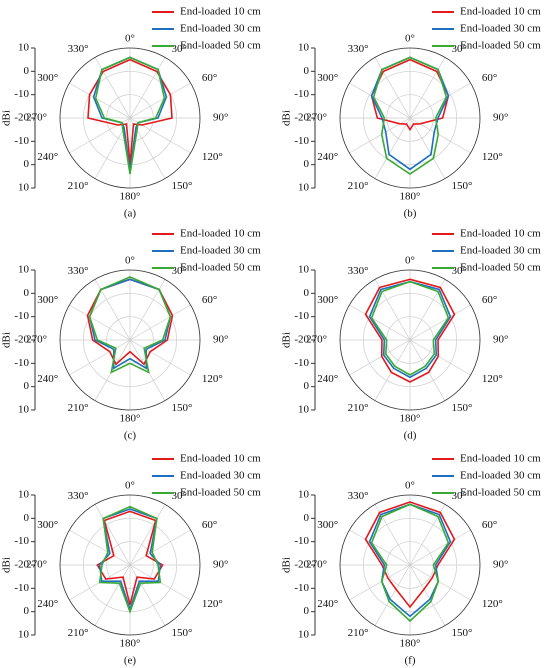  I want to click on panel-label: (b), so click(410, 214).